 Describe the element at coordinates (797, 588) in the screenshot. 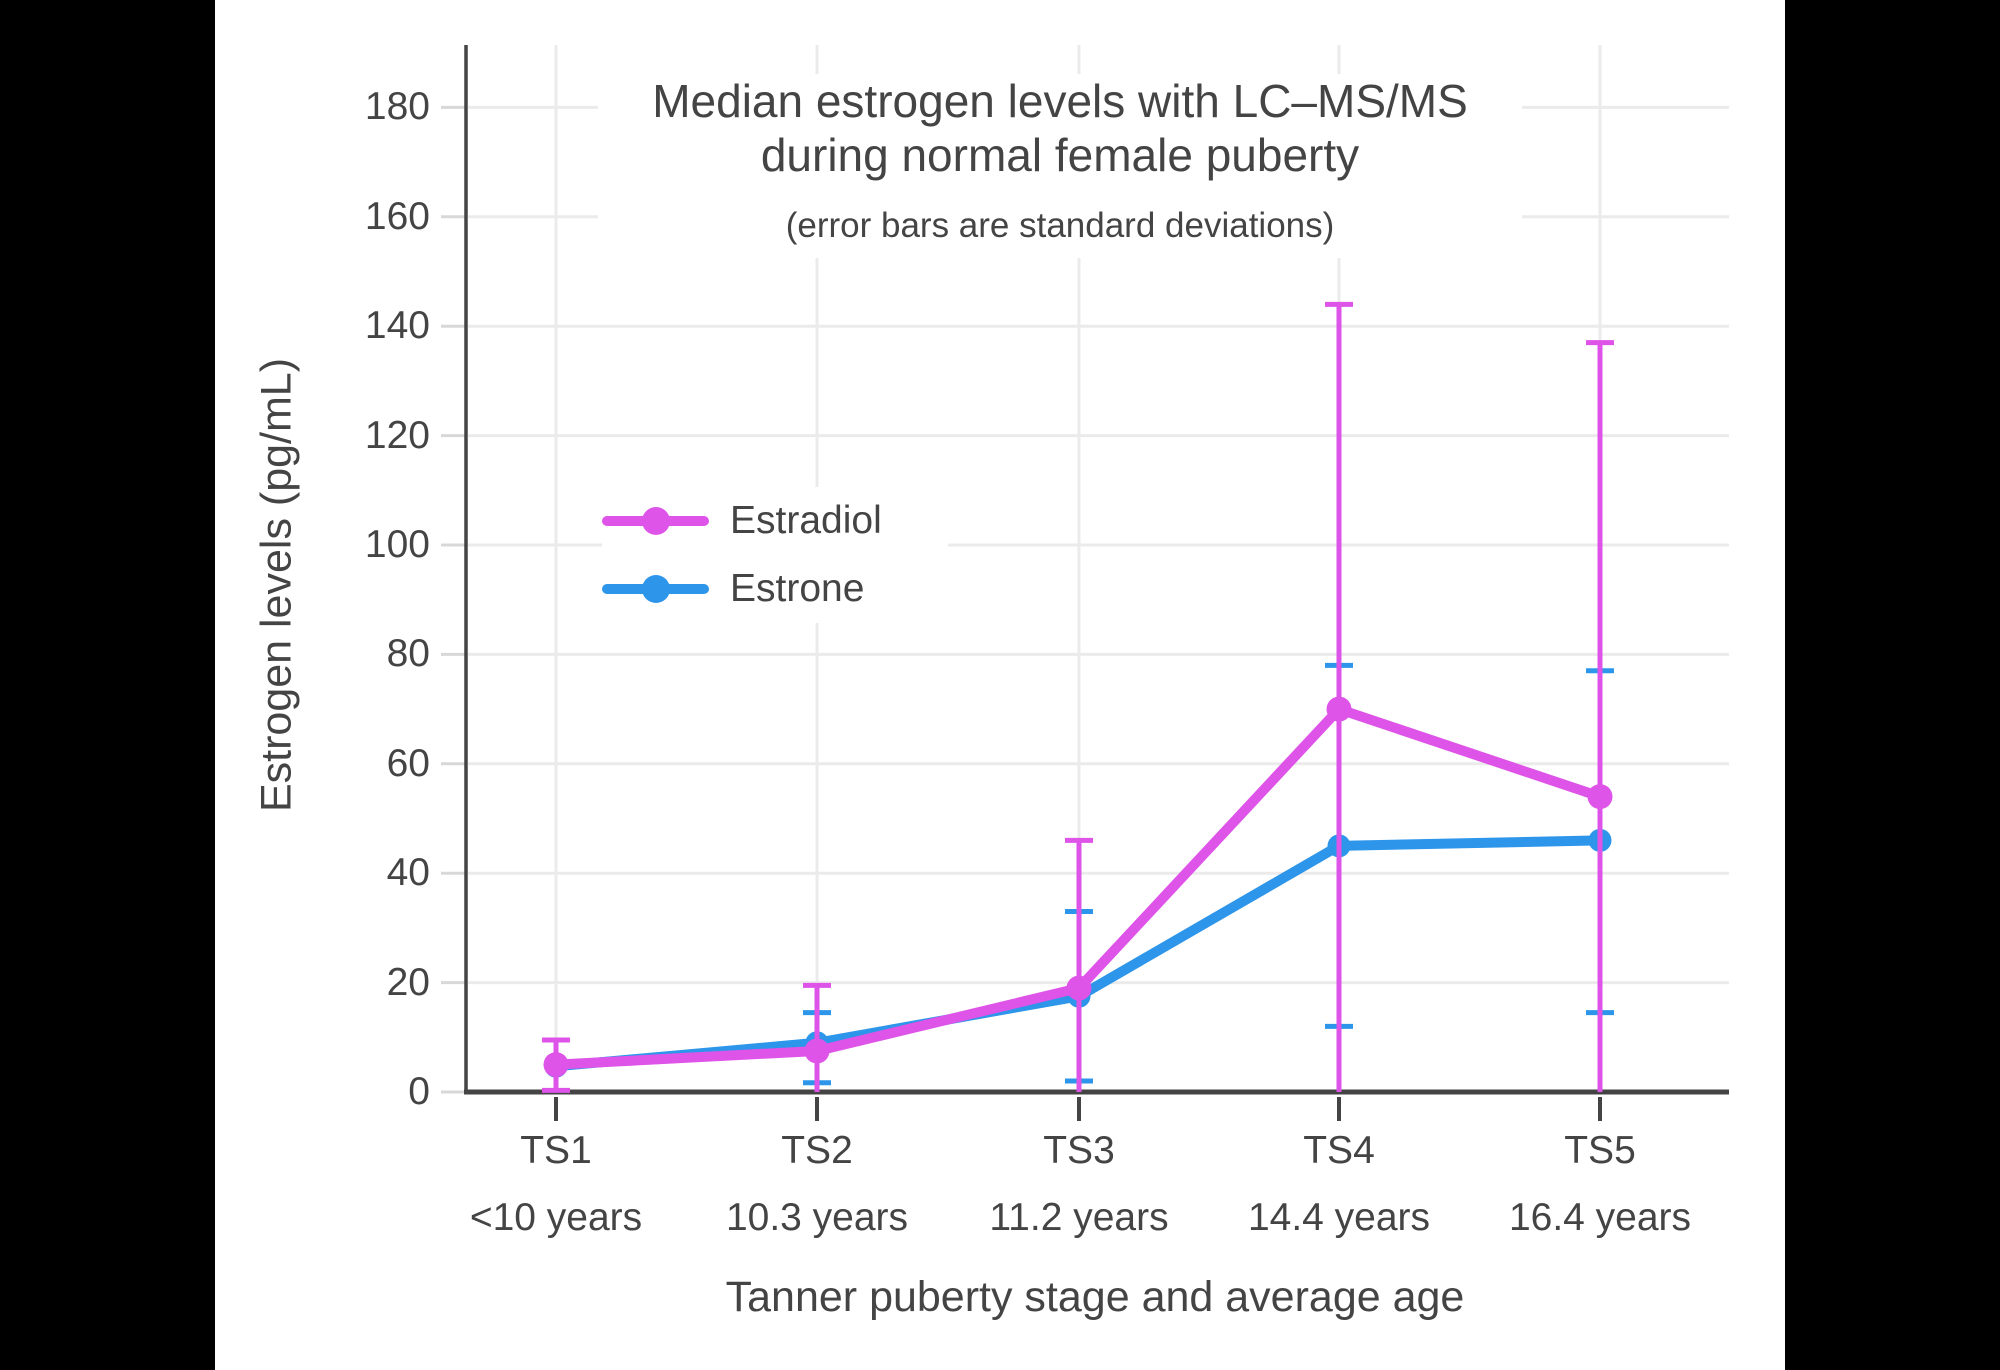

I see `legend-label-estrone: Estrone` at that location.